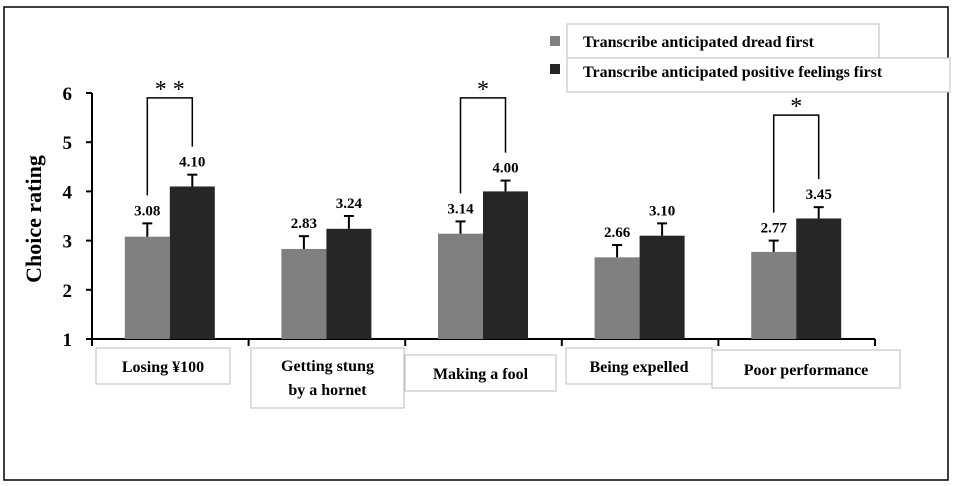 This screenshot has width=954, height=486. Describe the element at coordinates (662, 287) in the screenshot. I see `bar-series2-cat4` at that location.